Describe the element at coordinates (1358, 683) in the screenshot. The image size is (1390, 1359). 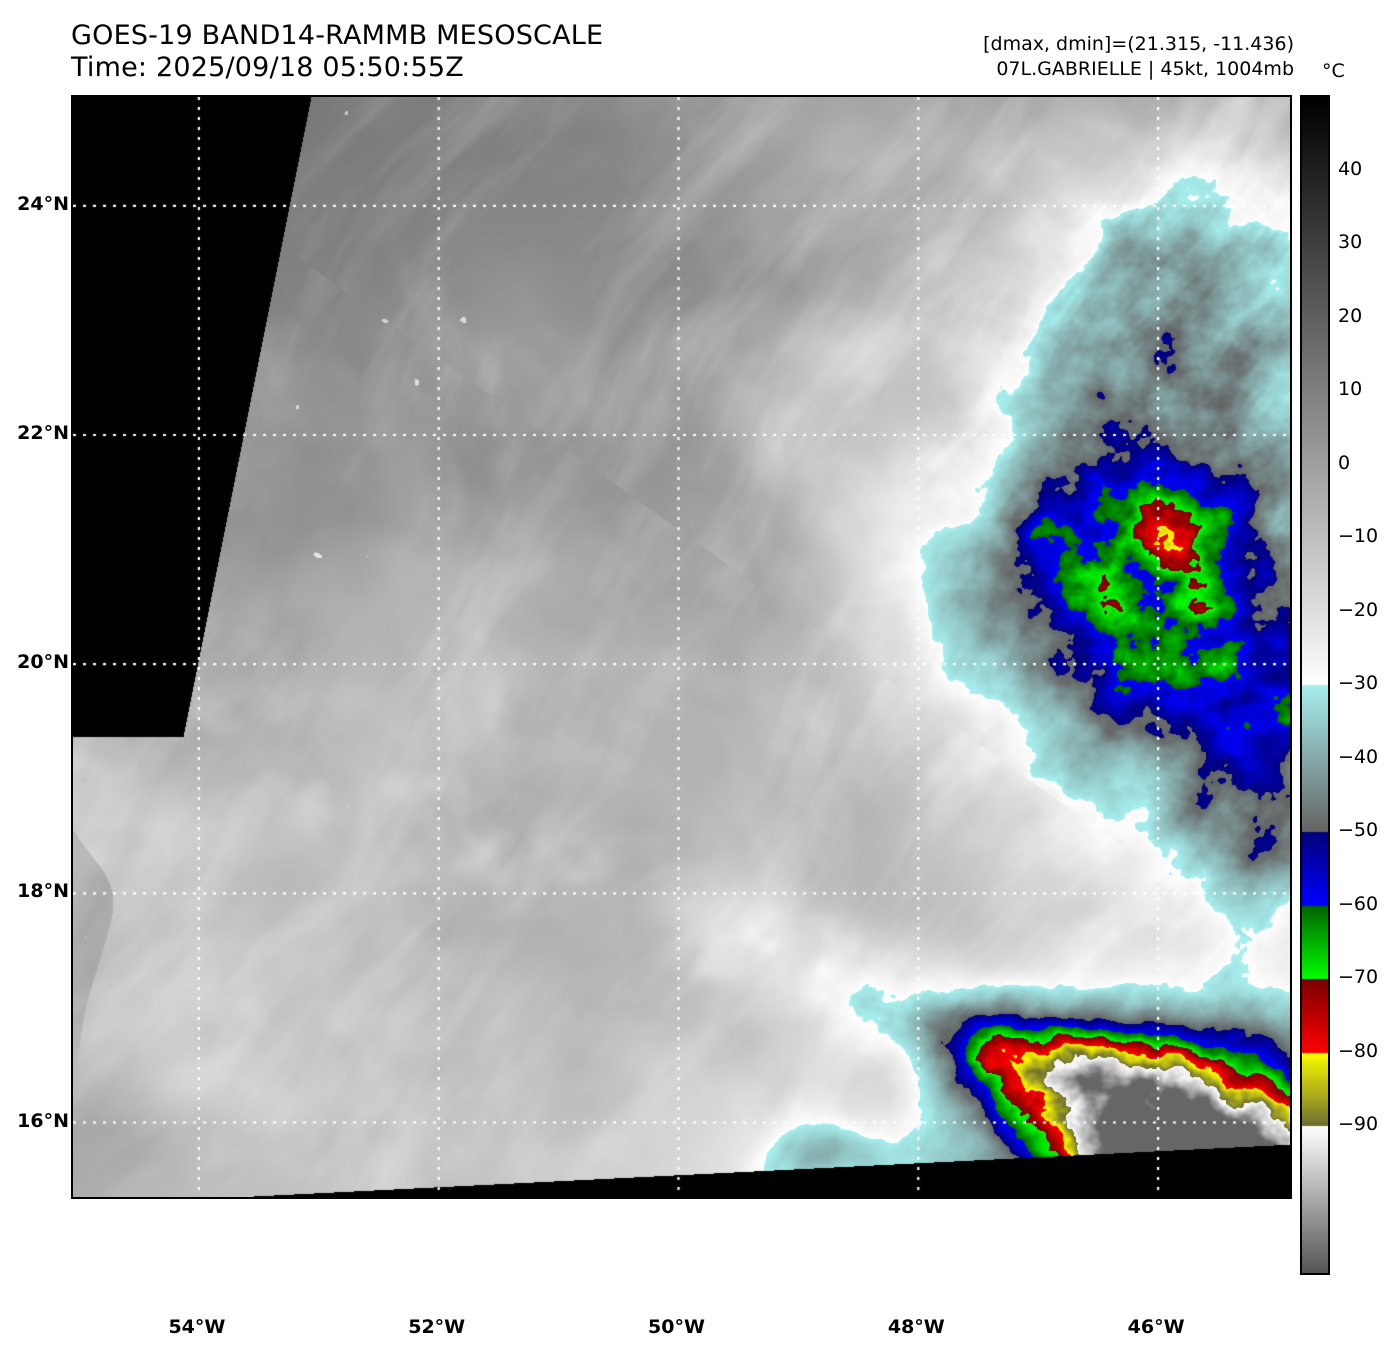
I see `colorbar-tick-label: −30` at that location.